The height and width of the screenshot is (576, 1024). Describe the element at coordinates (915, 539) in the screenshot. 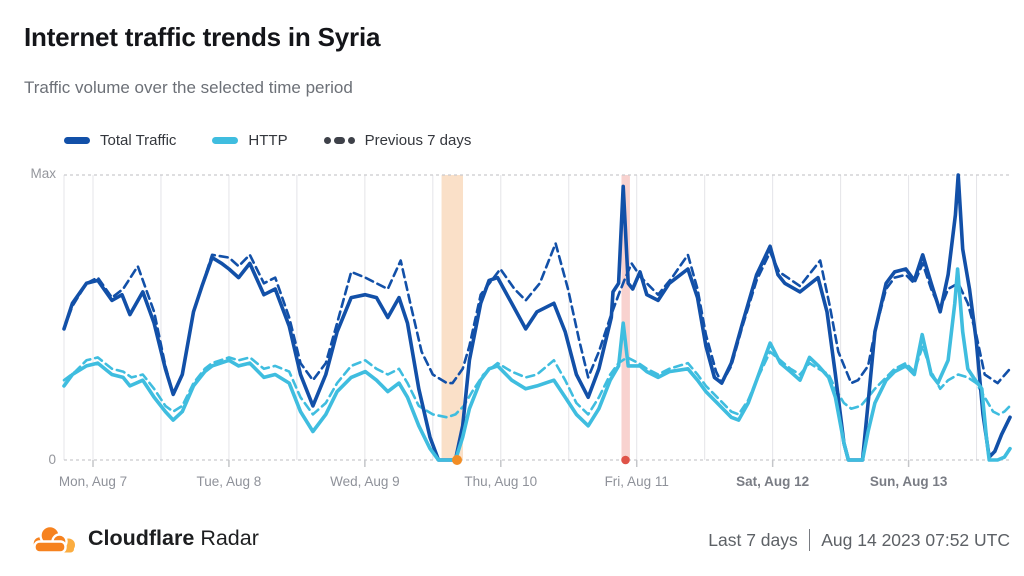

I see `timestamp-label: Aug 14 2023 07:52 UTC` at that location.